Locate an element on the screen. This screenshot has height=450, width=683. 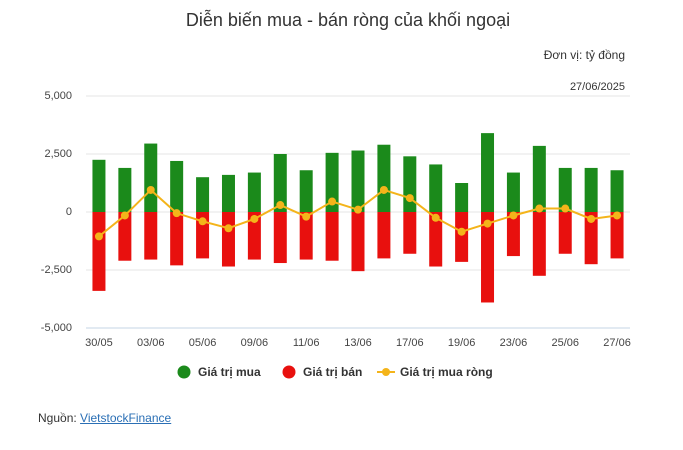
x-tick-label: 27/06 is located at coordinates (617, 343).